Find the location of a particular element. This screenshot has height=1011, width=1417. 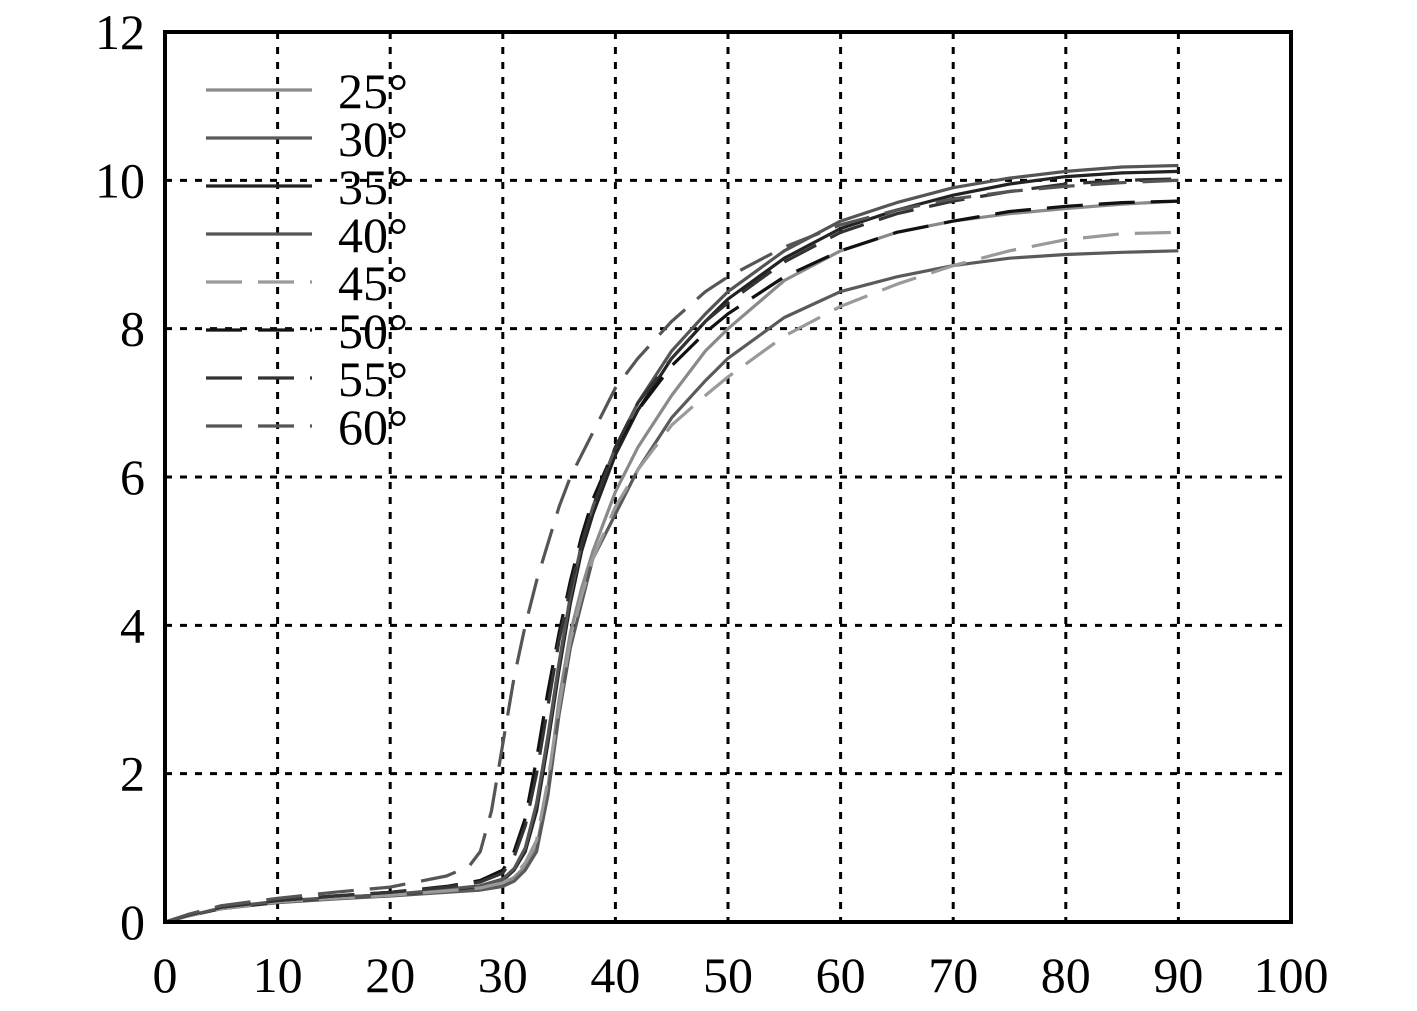

legend-label: 25° is located at coordinates (373, 91).